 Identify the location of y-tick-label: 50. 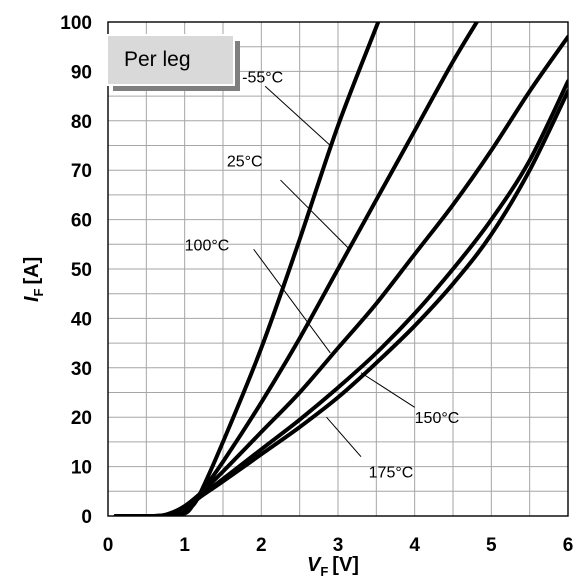
(81, 270).